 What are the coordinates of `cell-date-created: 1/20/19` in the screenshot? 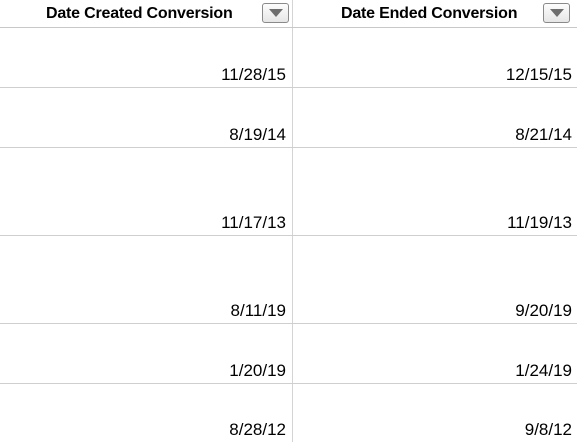 It's located at (146, 353).